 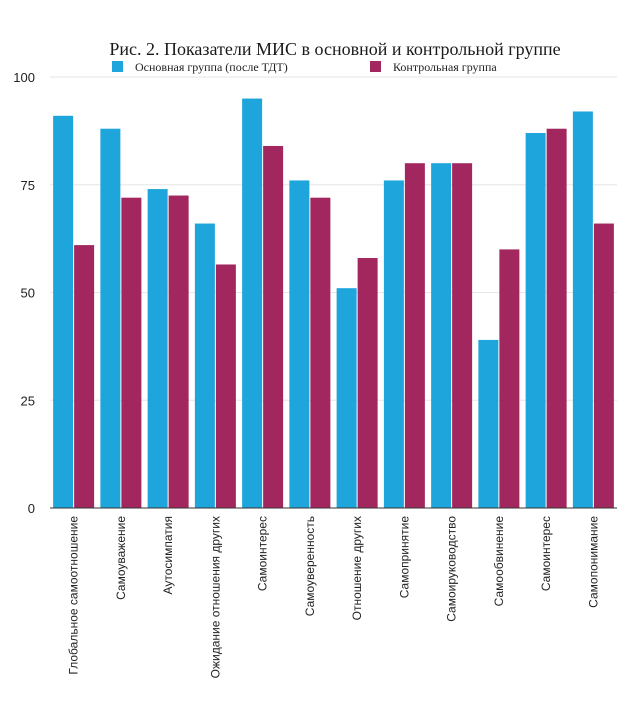 What do you see at coordinates (357, 568) in the screenshot?
I see `x-category-label: Отношение других` at bounding box center [357, 568].